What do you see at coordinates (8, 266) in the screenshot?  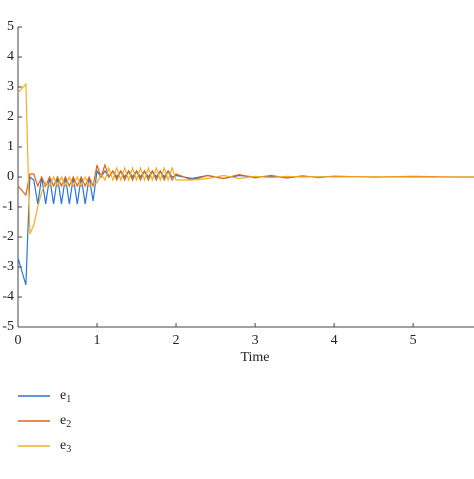 I see `y-tick-label: -3` at bounding box center [8, 266].